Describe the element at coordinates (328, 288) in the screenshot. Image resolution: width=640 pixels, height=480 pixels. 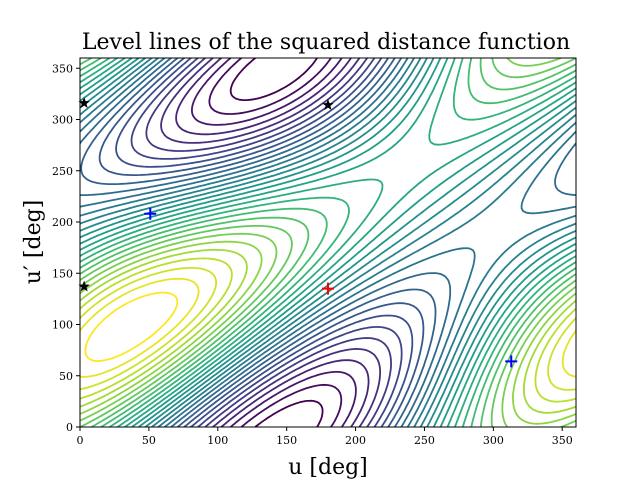
I see `red-plus-marker` at that location.